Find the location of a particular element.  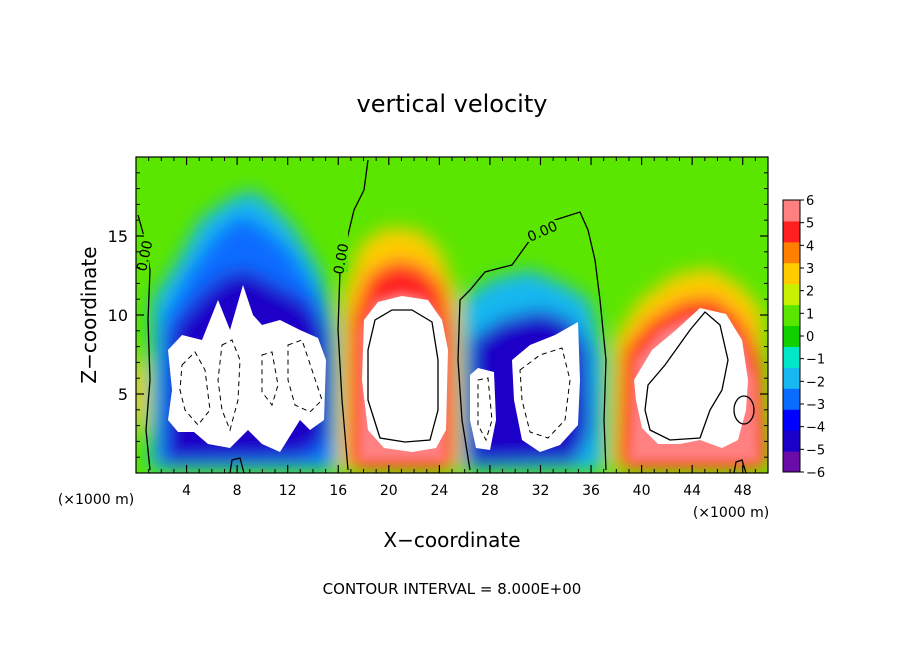

downdraft-2-saturated-b is located at coordinates (546, 387).